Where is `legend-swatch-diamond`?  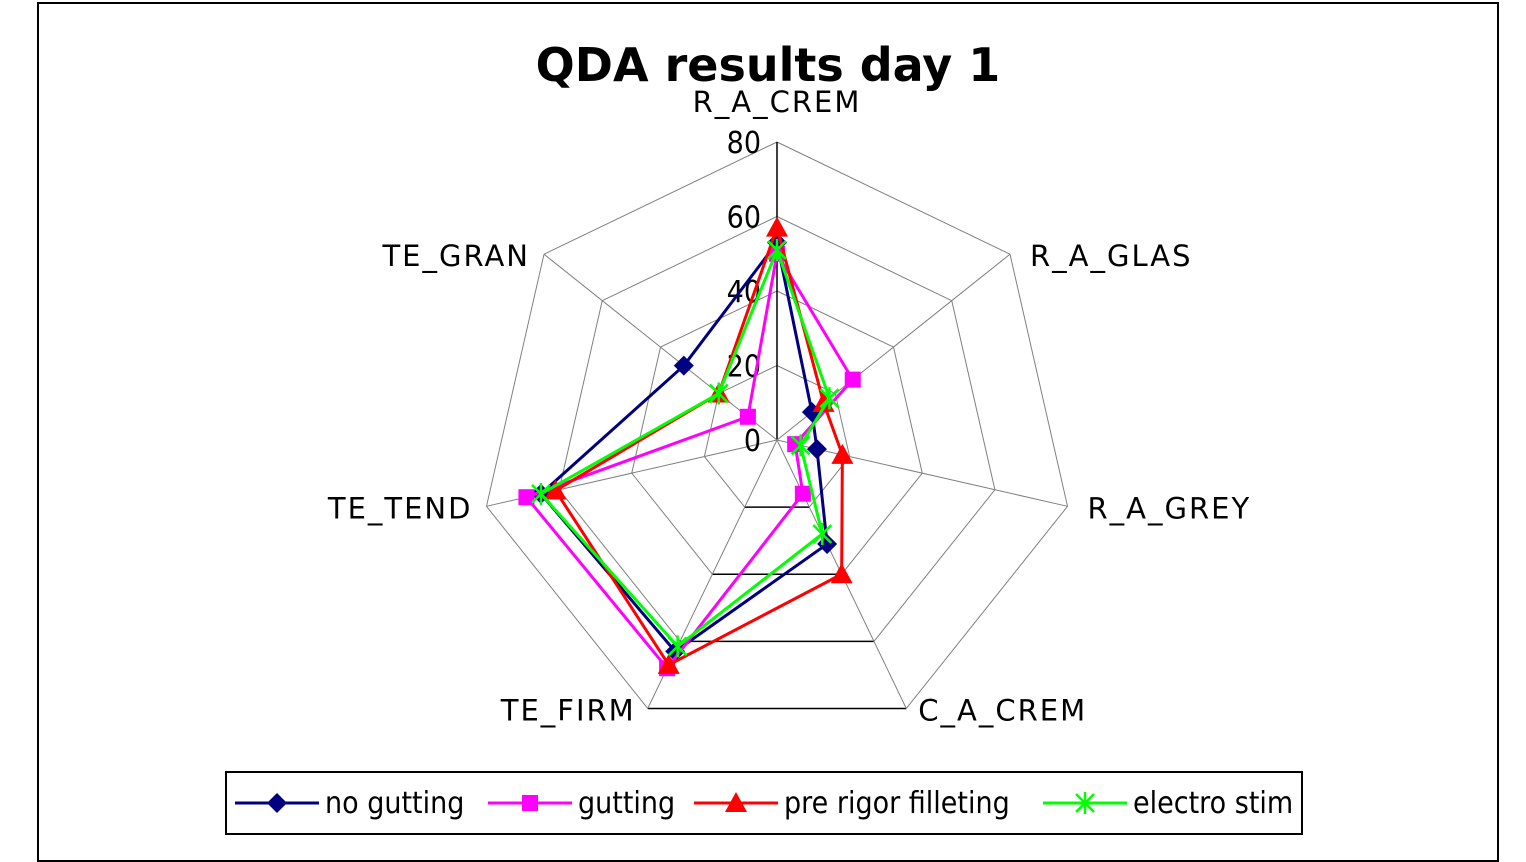 legend-swatch-diamond is located at coordinates (277, 803).